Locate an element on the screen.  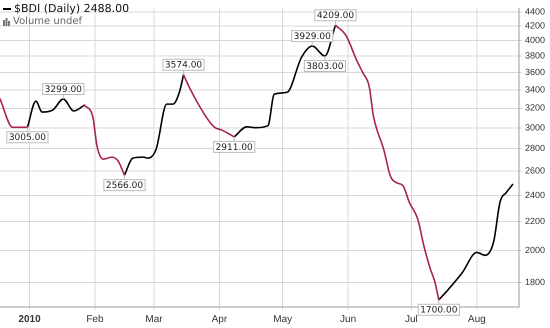
data-label: 4209.00 is located at coordinates (335, 16).